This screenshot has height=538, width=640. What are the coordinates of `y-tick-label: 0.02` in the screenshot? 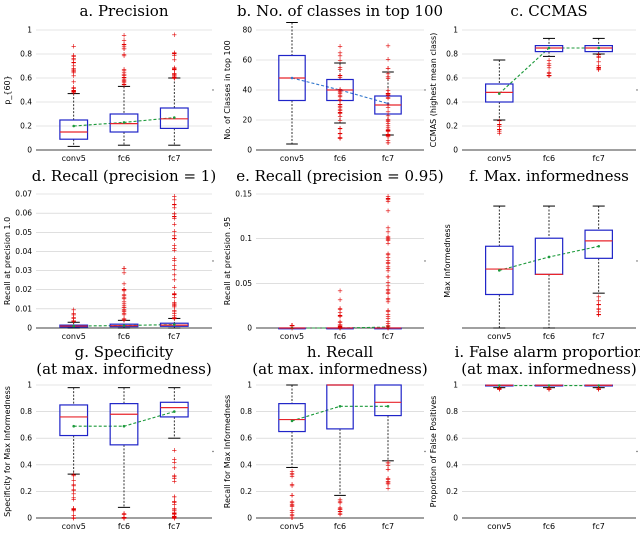 It's located at (23, 289).